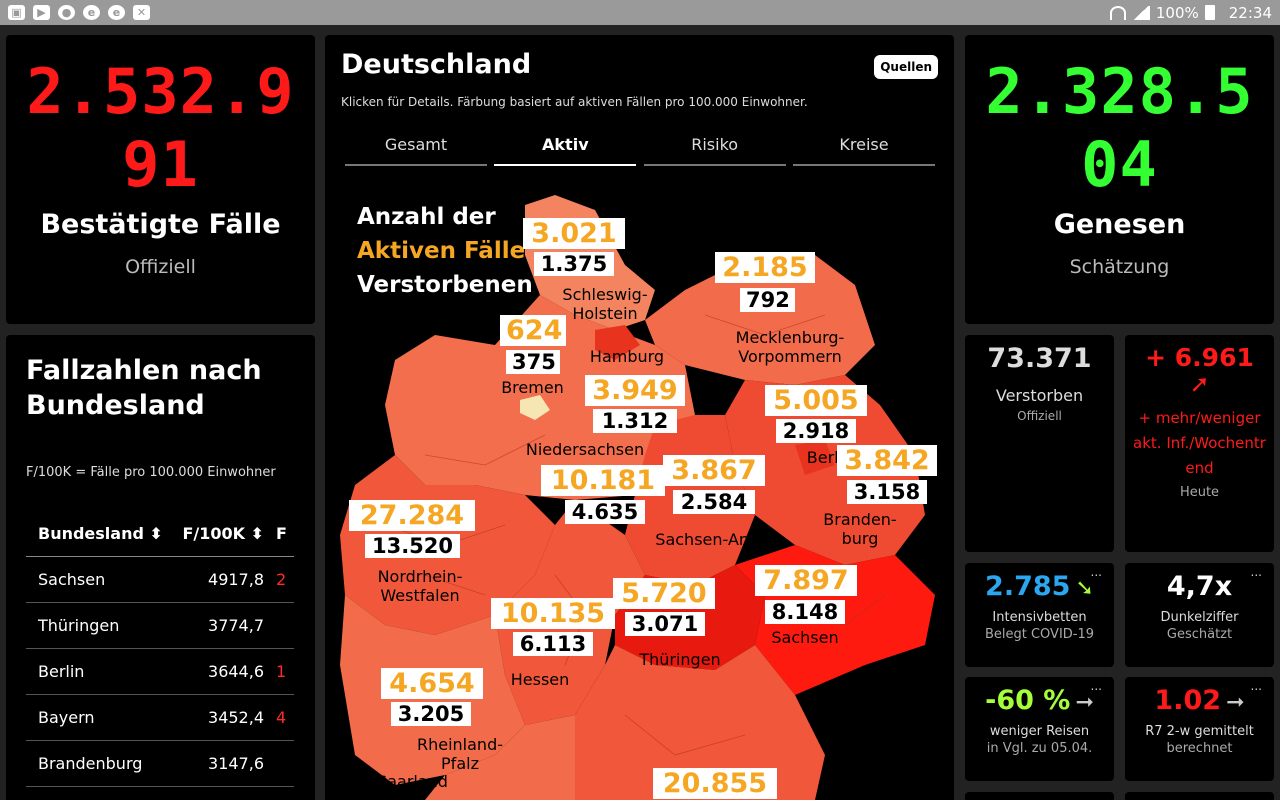 This screenshot has width=1280, height=800. Describe the element at coordinates (585, 449) in the screenshot. I see `state-label: Niedersachsen` at that location.